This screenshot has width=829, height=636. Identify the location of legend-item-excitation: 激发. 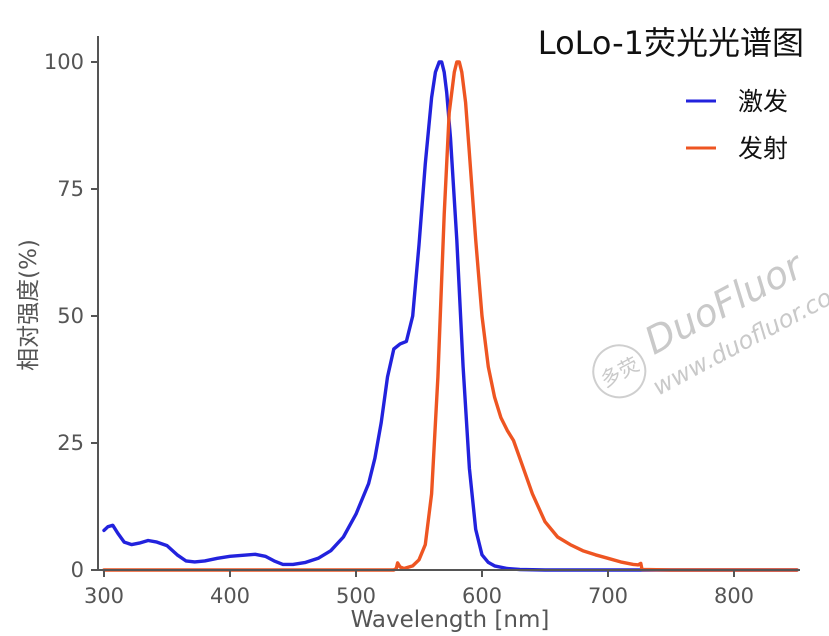
(737, 101).